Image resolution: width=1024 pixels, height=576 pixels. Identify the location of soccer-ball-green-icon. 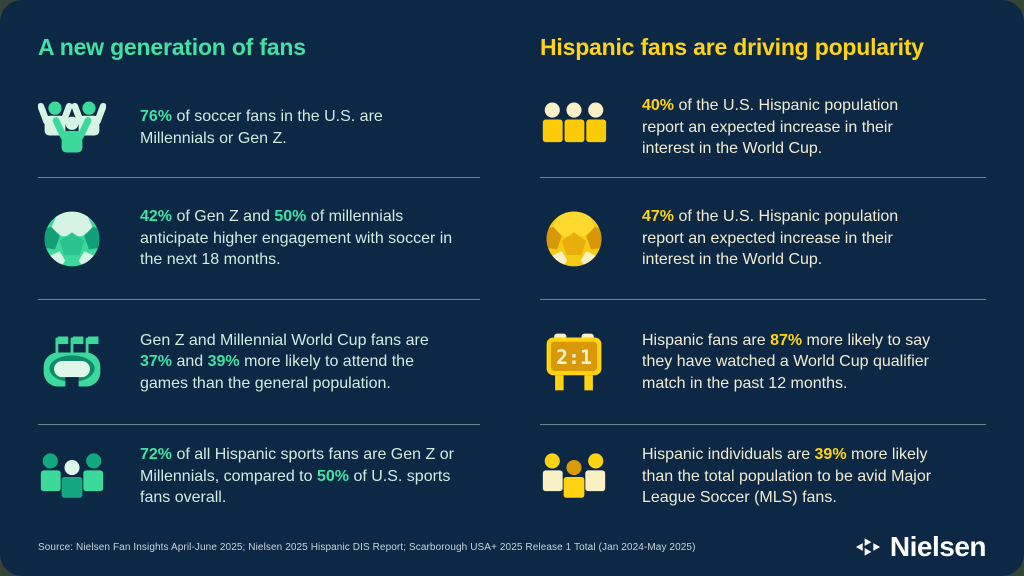
(89, 239).